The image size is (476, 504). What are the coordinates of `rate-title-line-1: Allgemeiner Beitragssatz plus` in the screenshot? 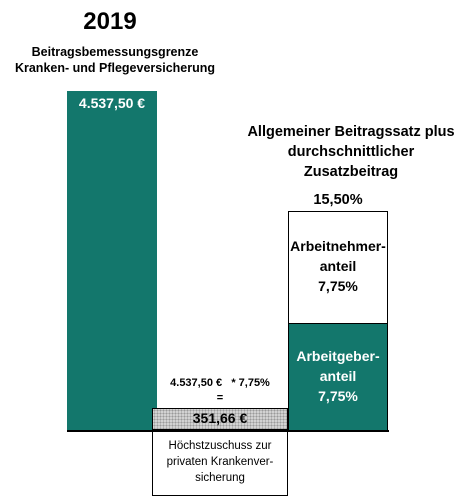 It's located at (351, 132).